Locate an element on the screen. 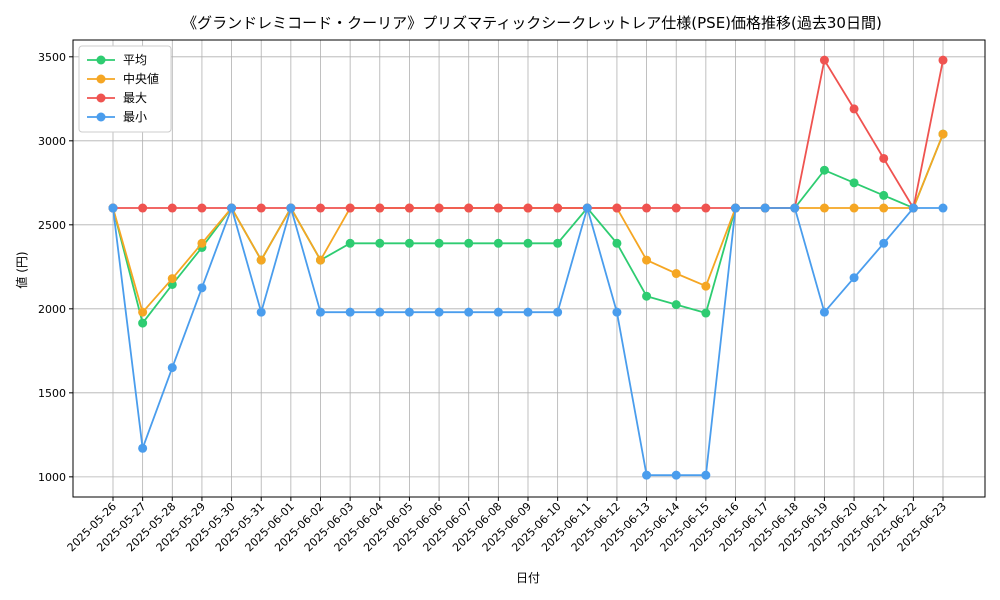 The image size is (1000, 600). legend-item: 最小 is located at coordinates (117, 117).